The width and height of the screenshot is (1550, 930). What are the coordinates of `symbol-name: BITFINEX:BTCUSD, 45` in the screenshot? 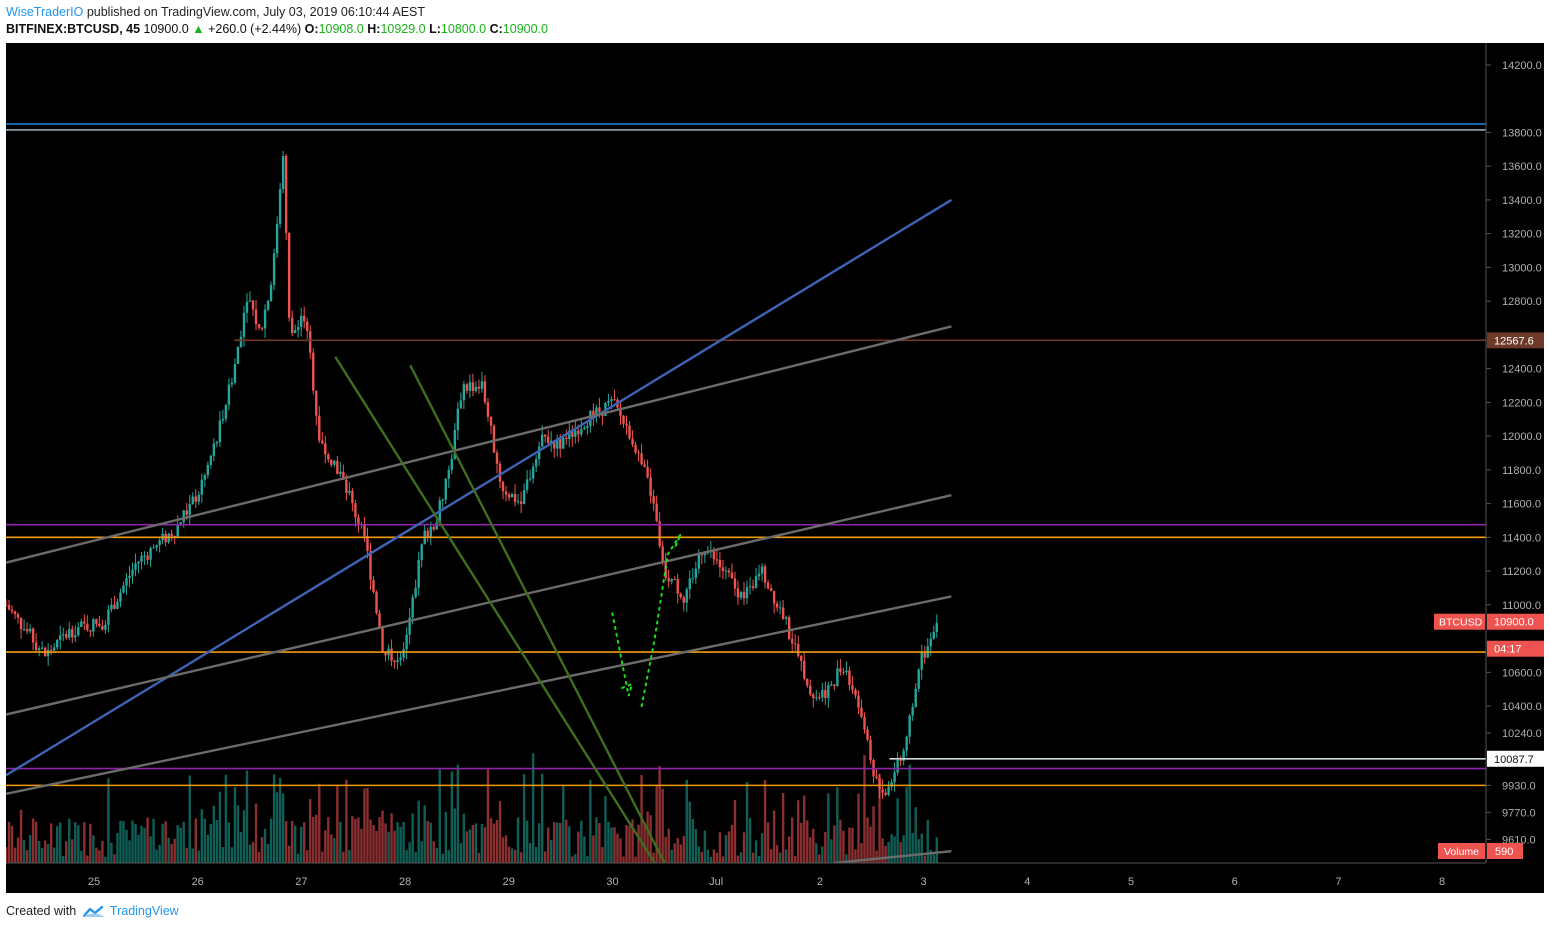 It's located at (73, 29).